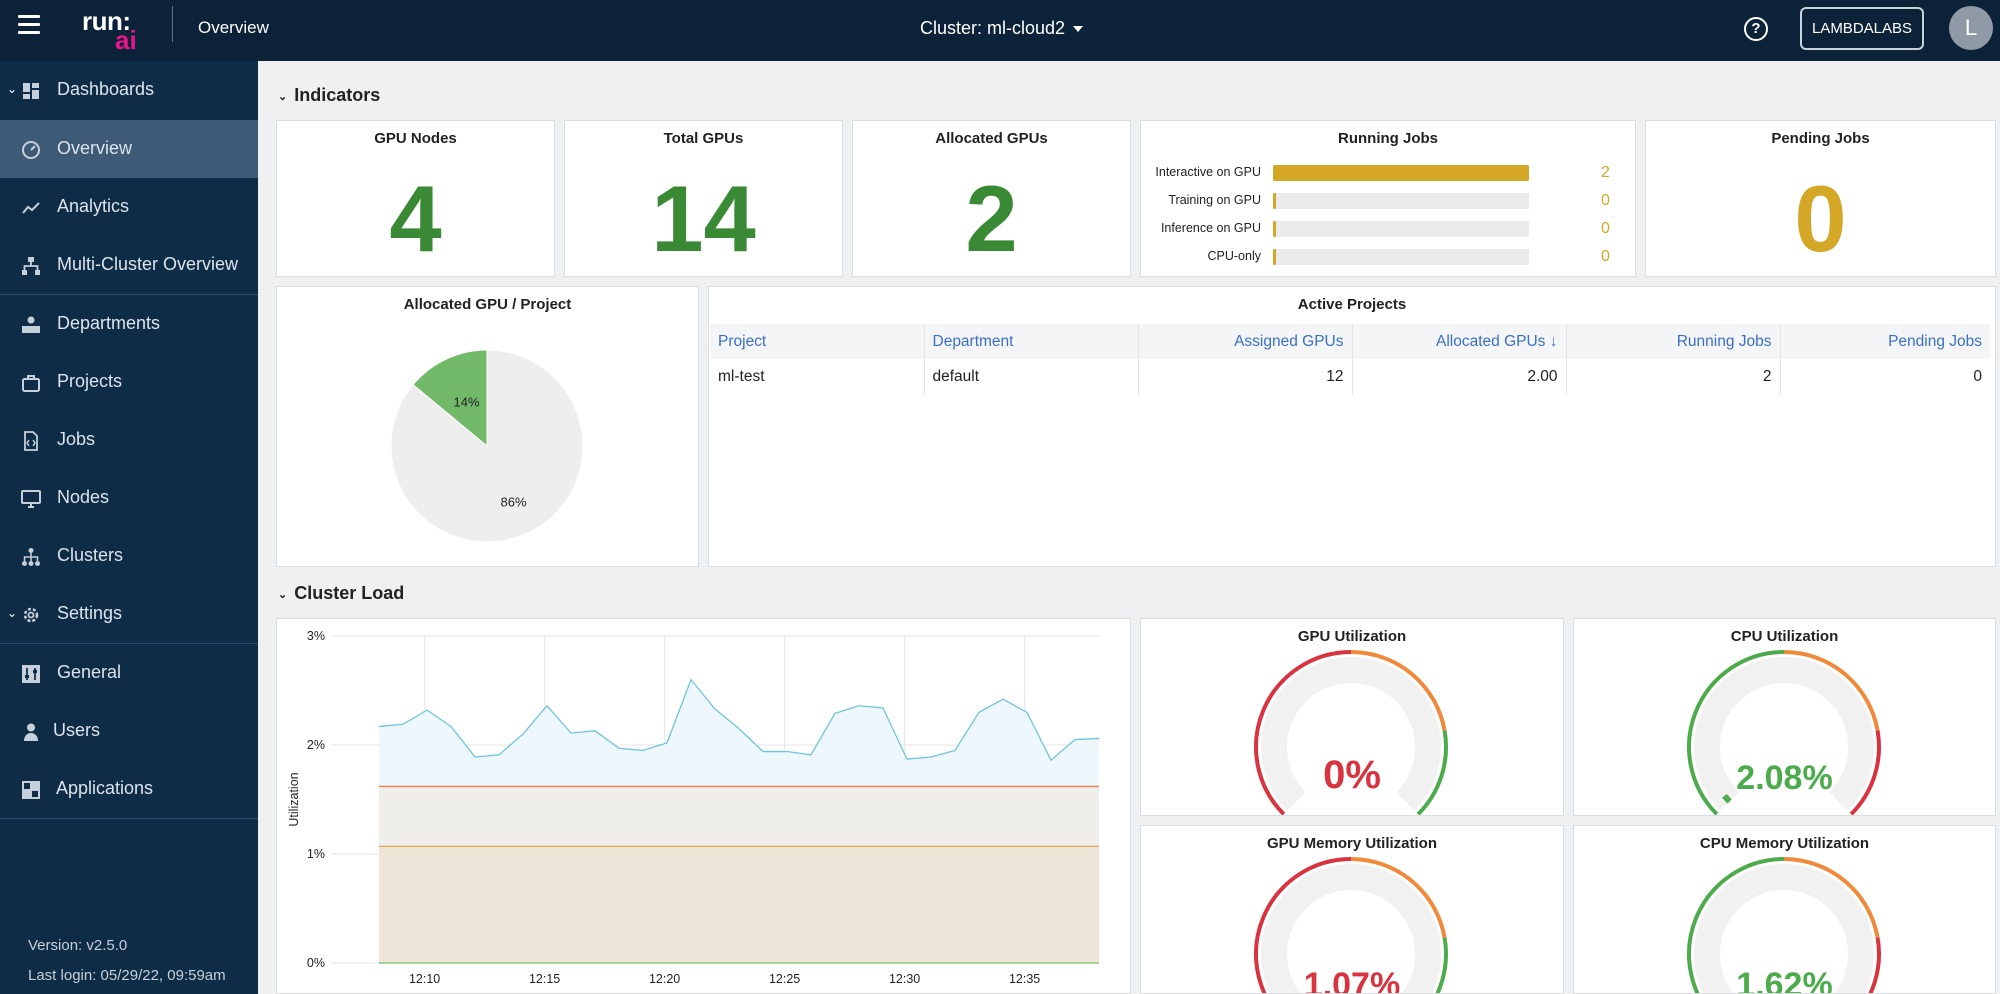  Describe the element at coordinates (93, 206) in the screenshot. I see `sidebar-item-label: Analytics` at that location.